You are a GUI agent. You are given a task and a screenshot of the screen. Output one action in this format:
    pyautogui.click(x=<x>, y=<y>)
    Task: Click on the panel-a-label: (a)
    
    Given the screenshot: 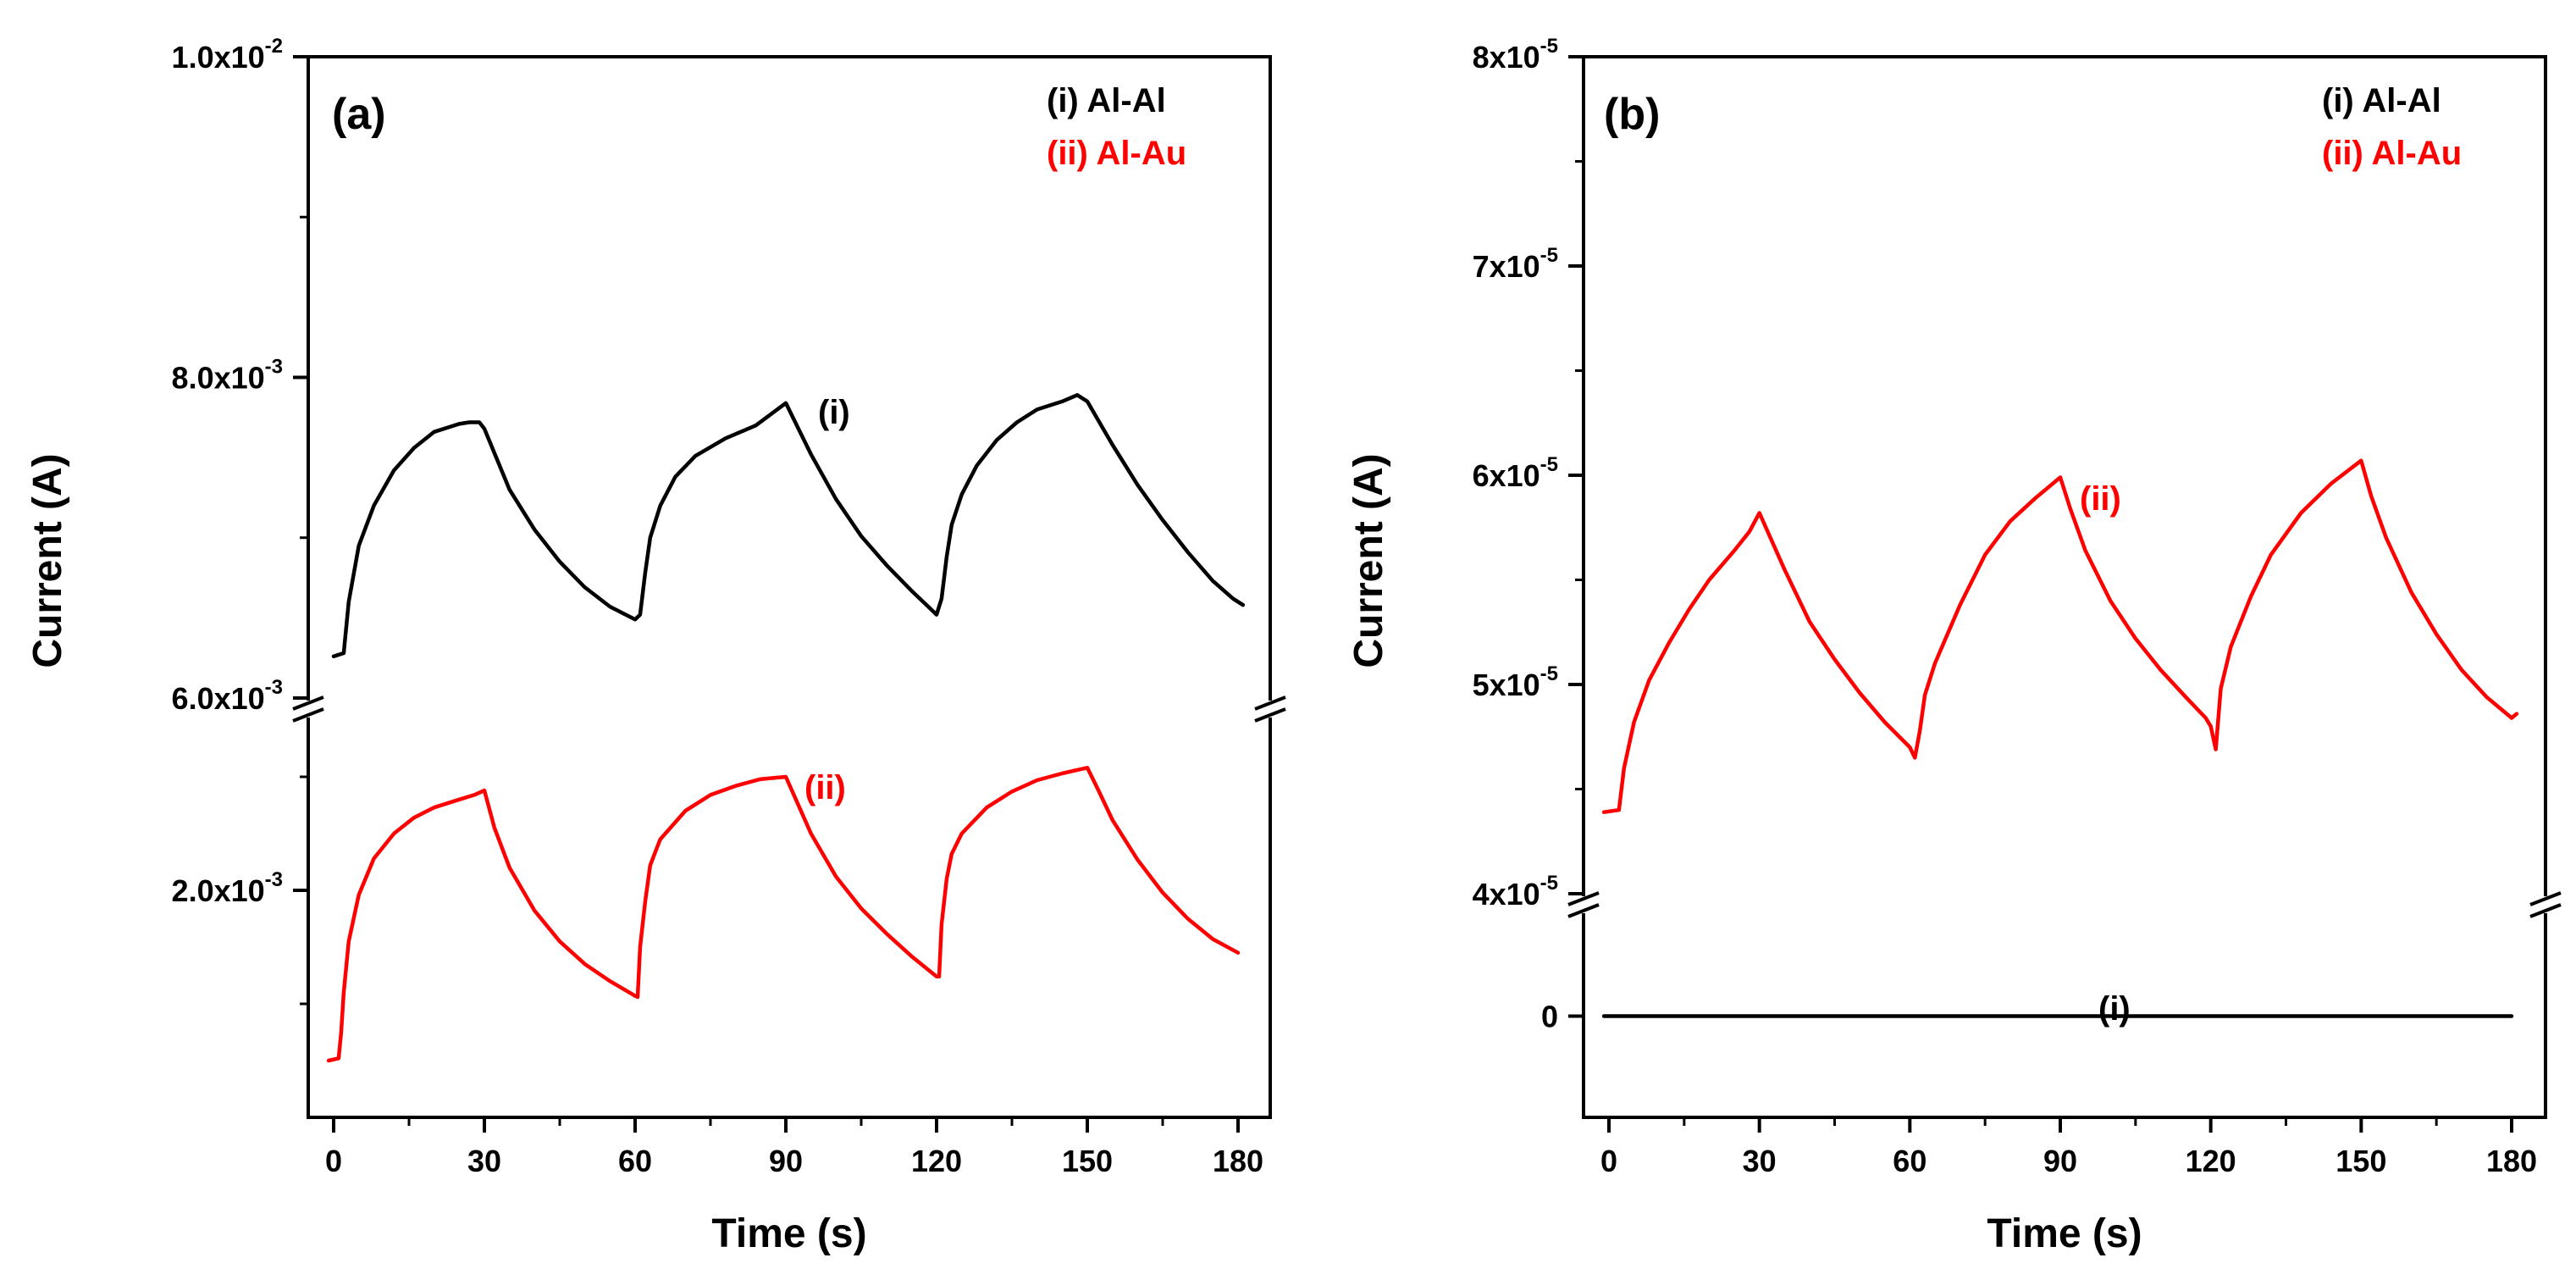 What is the action you would take?
    pyautogui.click(x=359, y=115)
    